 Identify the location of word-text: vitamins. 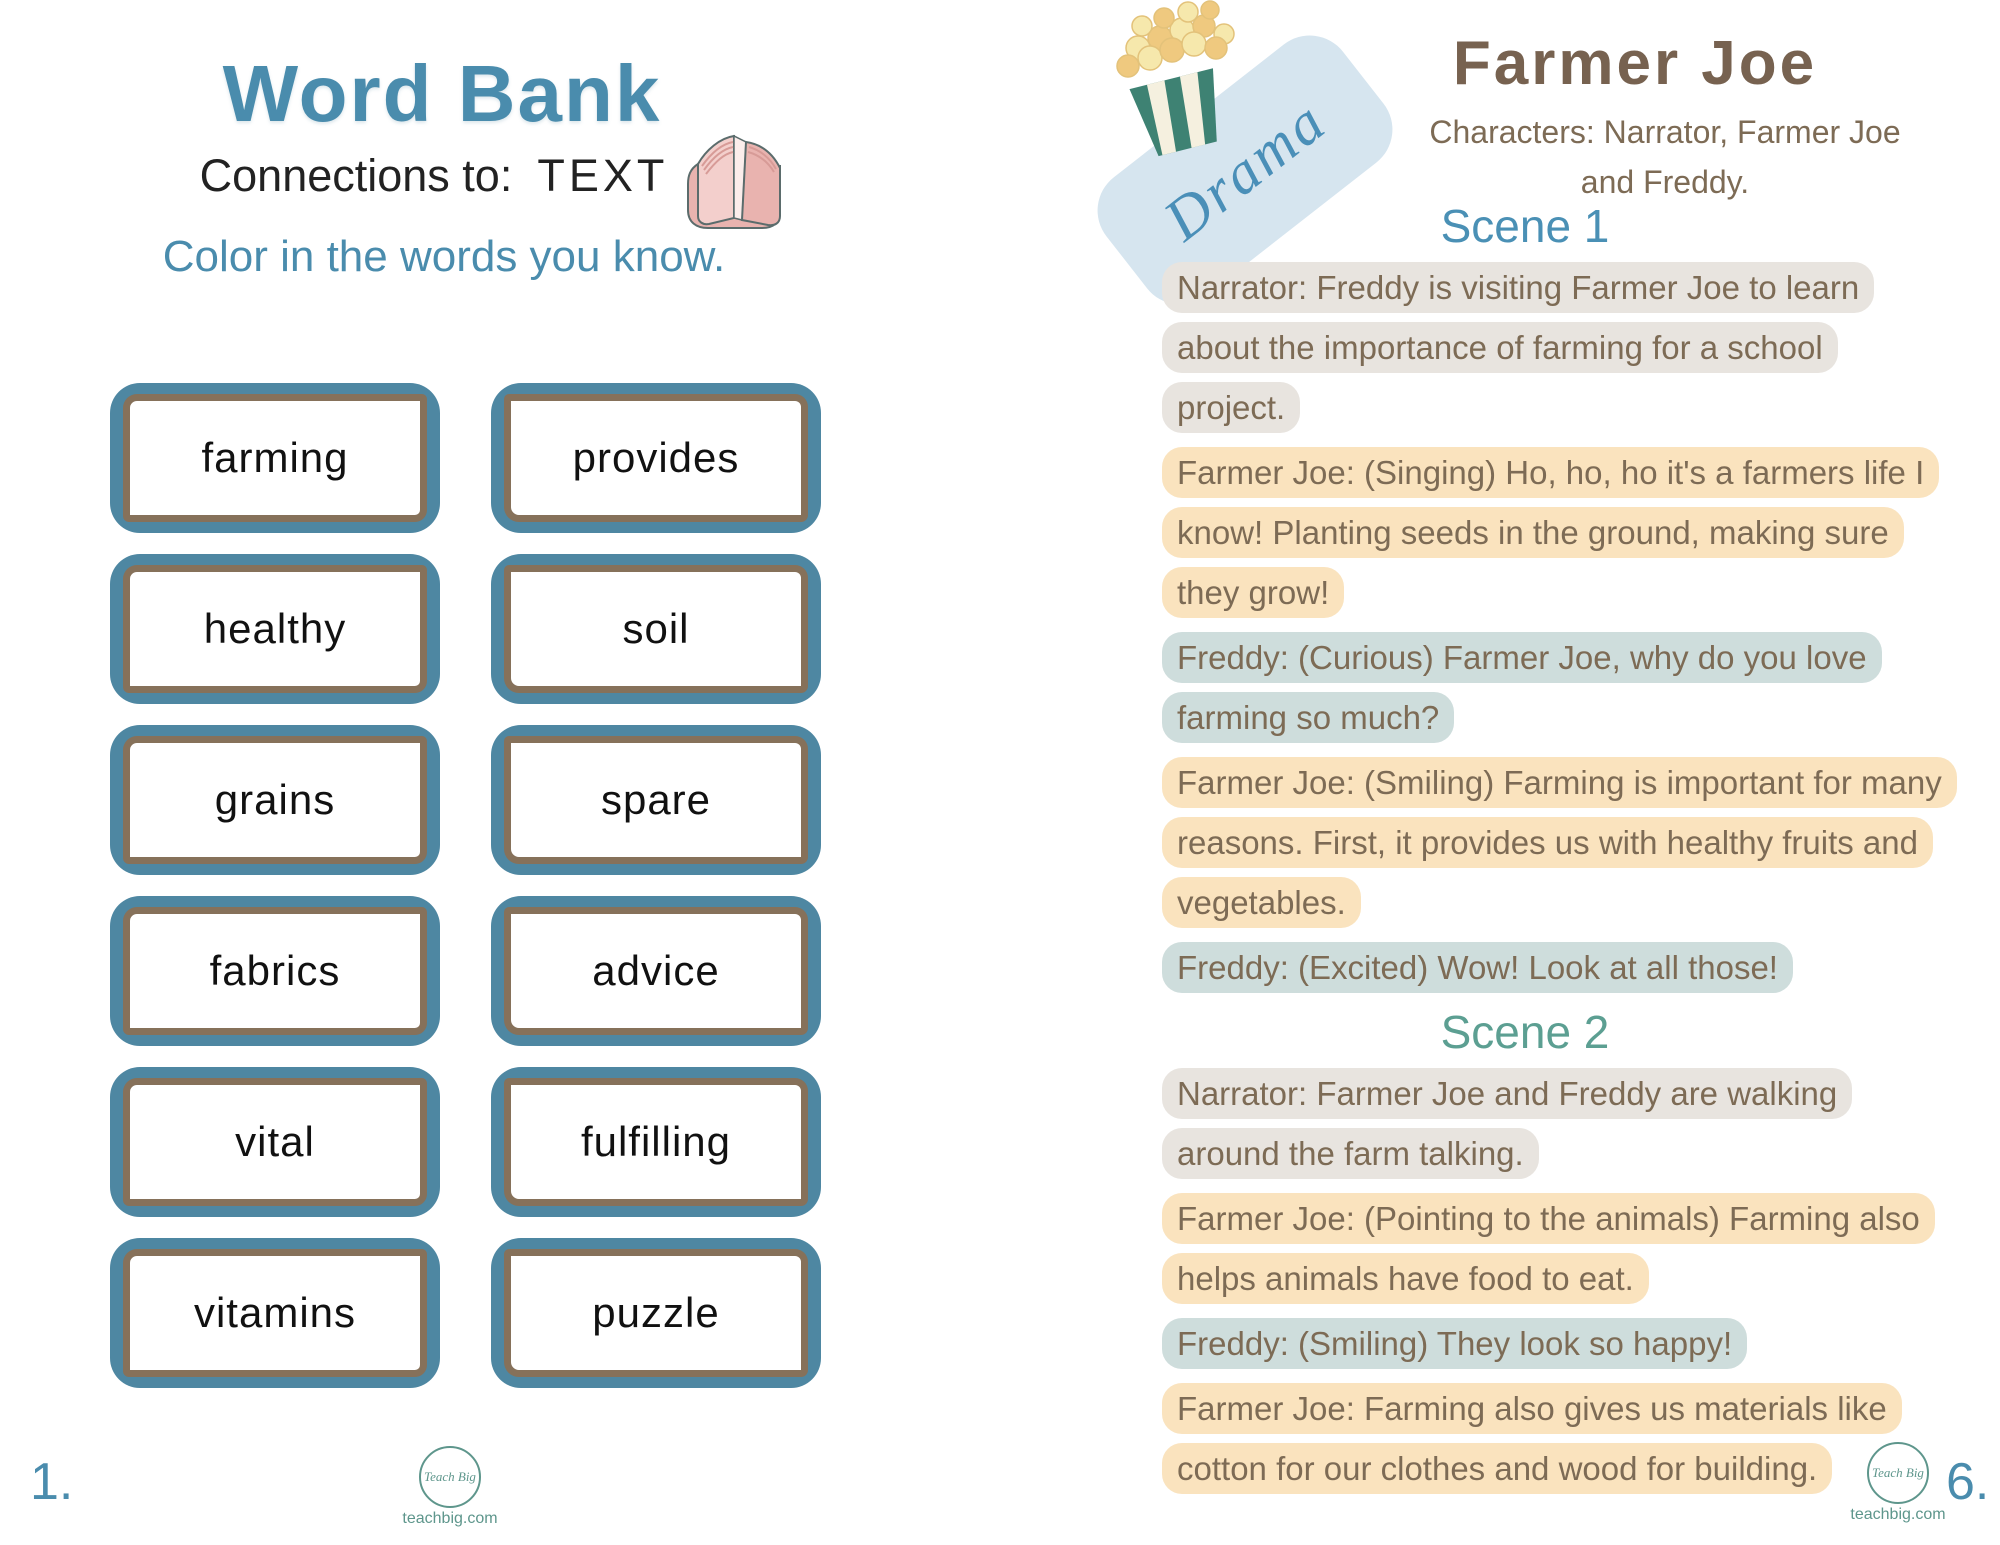
(275, 1312).